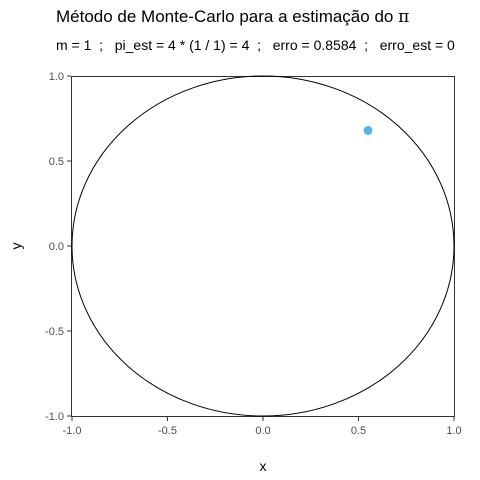 This screenshot has height=480, width=480. What do you see at coordinates (16, 246) in the screenshot?
I see `y-axis-label: y` at bounding box center [16, 246].